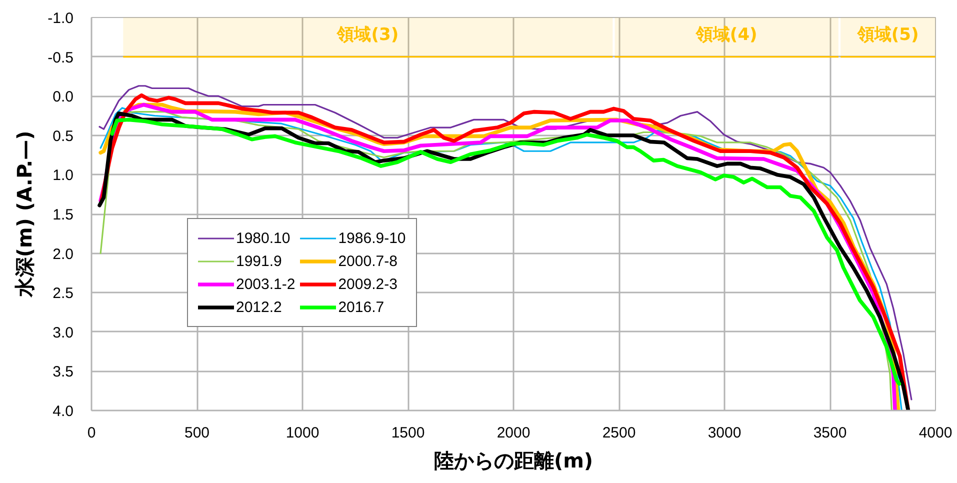 The image size is (957, 483). Describe the element at coordinates (63, 333) in the screenshot. I see `y-tick-label: 3.0` at that location.